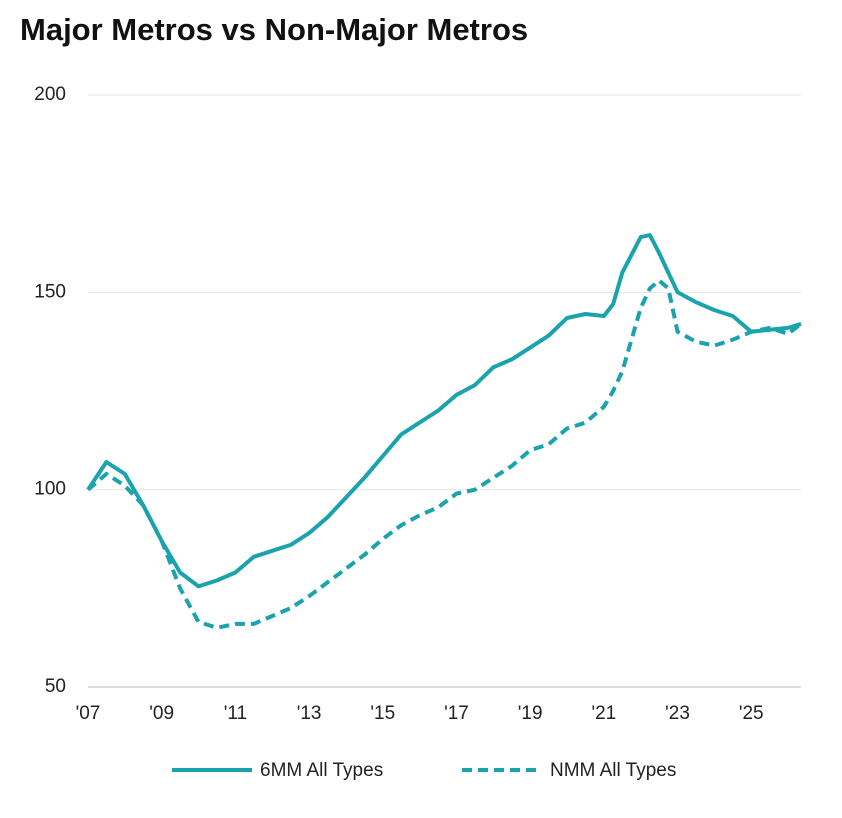  I want to click on x-tick-label: '21, so click(603, 713).